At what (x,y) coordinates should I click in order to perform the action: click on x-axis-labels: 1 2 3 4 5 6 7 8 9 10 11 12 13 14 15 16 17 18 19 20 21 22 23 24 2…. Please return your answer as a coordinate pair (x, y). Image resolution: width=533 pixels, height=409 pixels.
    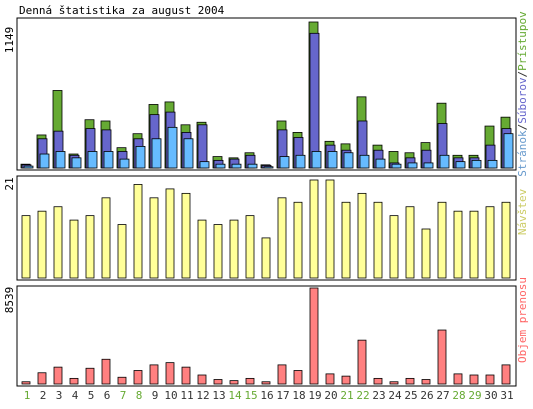
    Looking at the image, I should click on (269, 395).